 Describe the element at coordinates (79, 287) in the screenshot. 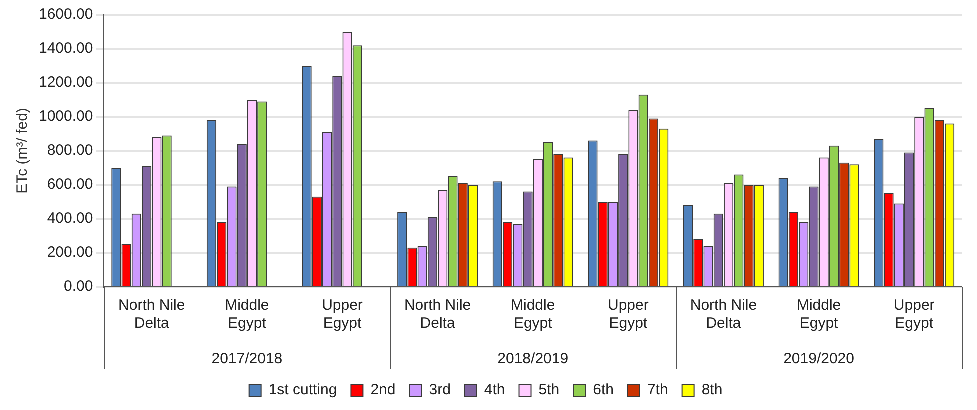

I see `y-tick-label: 0.00` at that location.